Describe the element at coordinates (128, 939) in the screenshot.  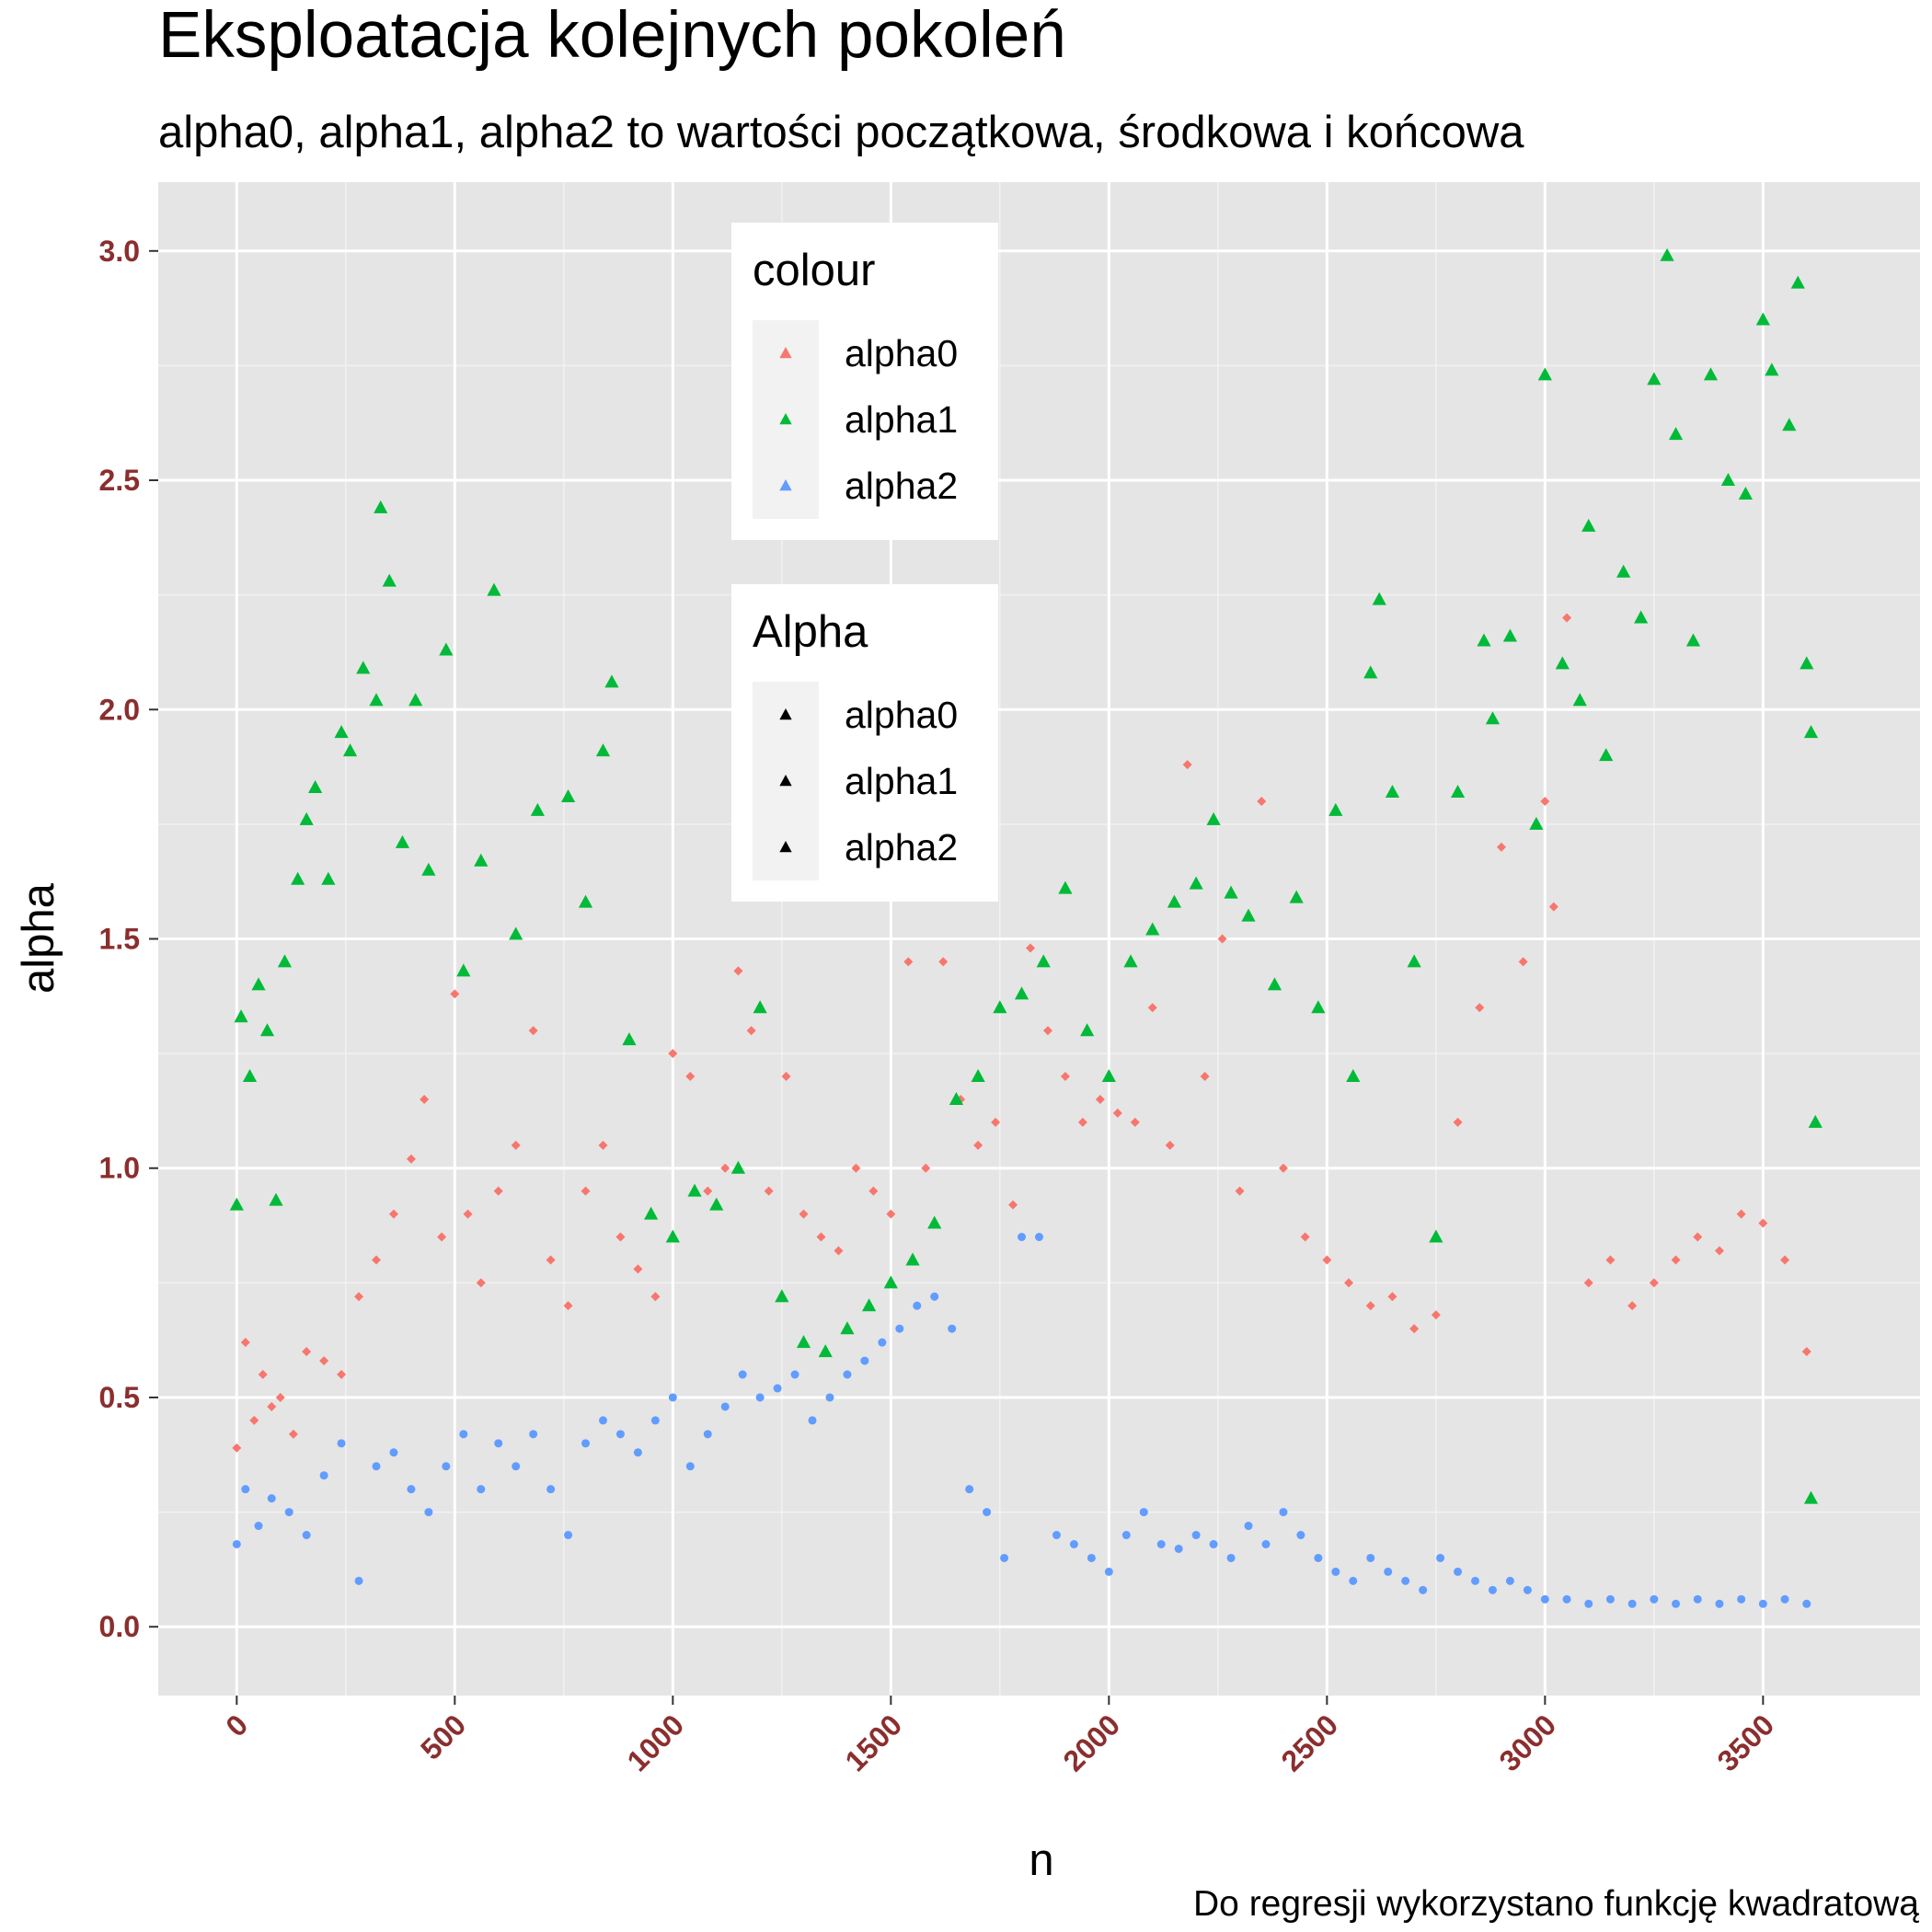
I see `y-axis-ticks: 0.0 0.5 1.0 1.5 2.0 2.5 3.0` at that location.